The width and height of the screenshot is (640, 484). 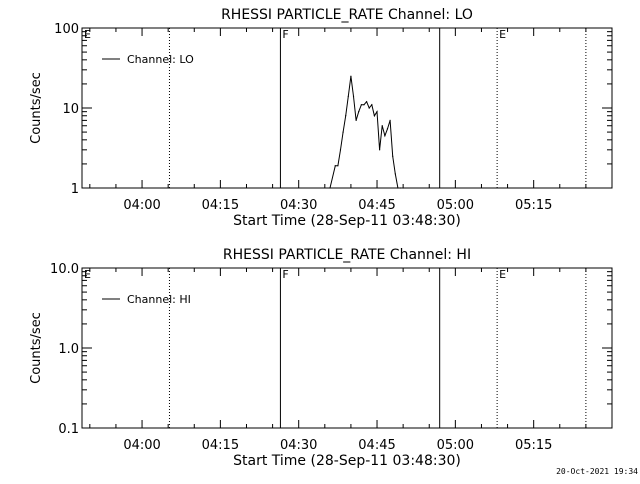 I want to click on y-tick-label: 1, so click(x=75, y=189).